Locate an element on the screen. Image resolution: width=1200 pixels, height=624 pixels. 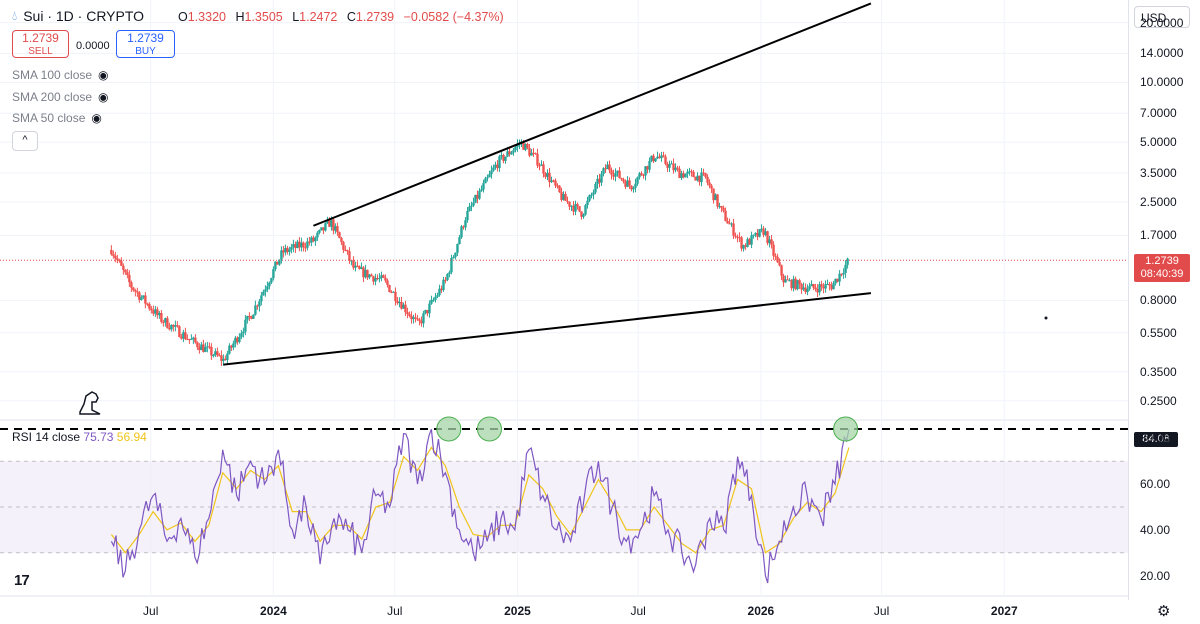
x-tick-label: Jul is located at coordinates (881, 611).